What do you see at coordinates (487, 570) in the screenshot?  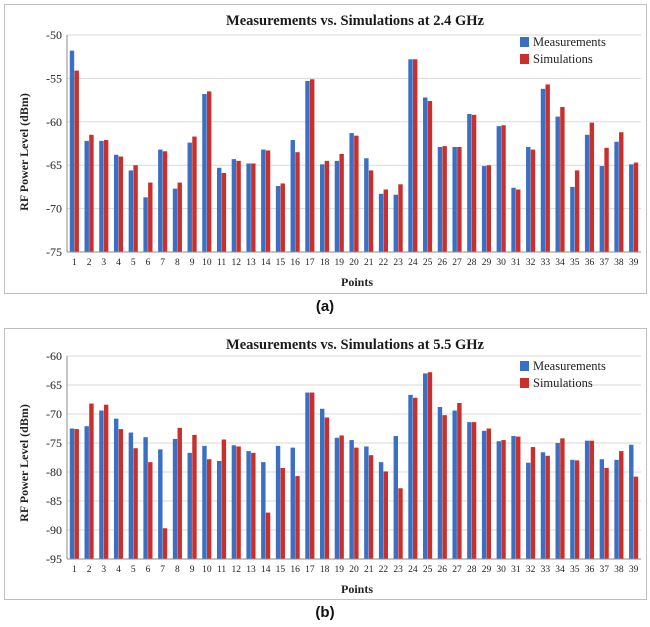 I see `x-tick-label: 29` at bounding box center [487, 570].